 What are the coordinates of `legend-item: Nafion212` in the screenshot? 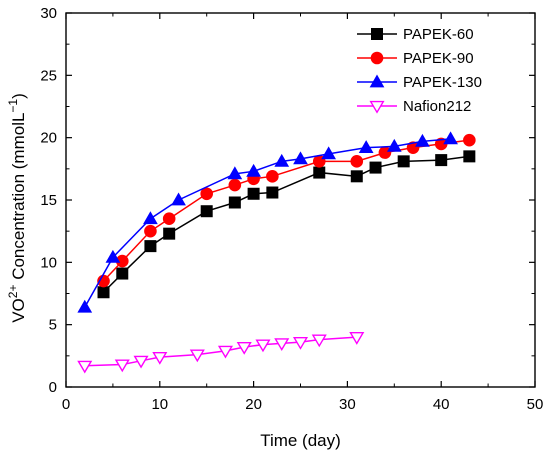 It's located at (414, 106).